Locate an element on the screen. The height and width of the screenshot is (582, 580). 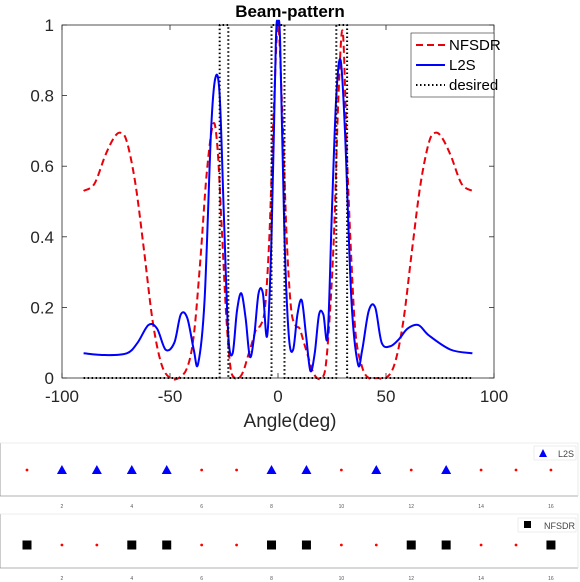
strip1-markers is located at coordinates (289, 469).